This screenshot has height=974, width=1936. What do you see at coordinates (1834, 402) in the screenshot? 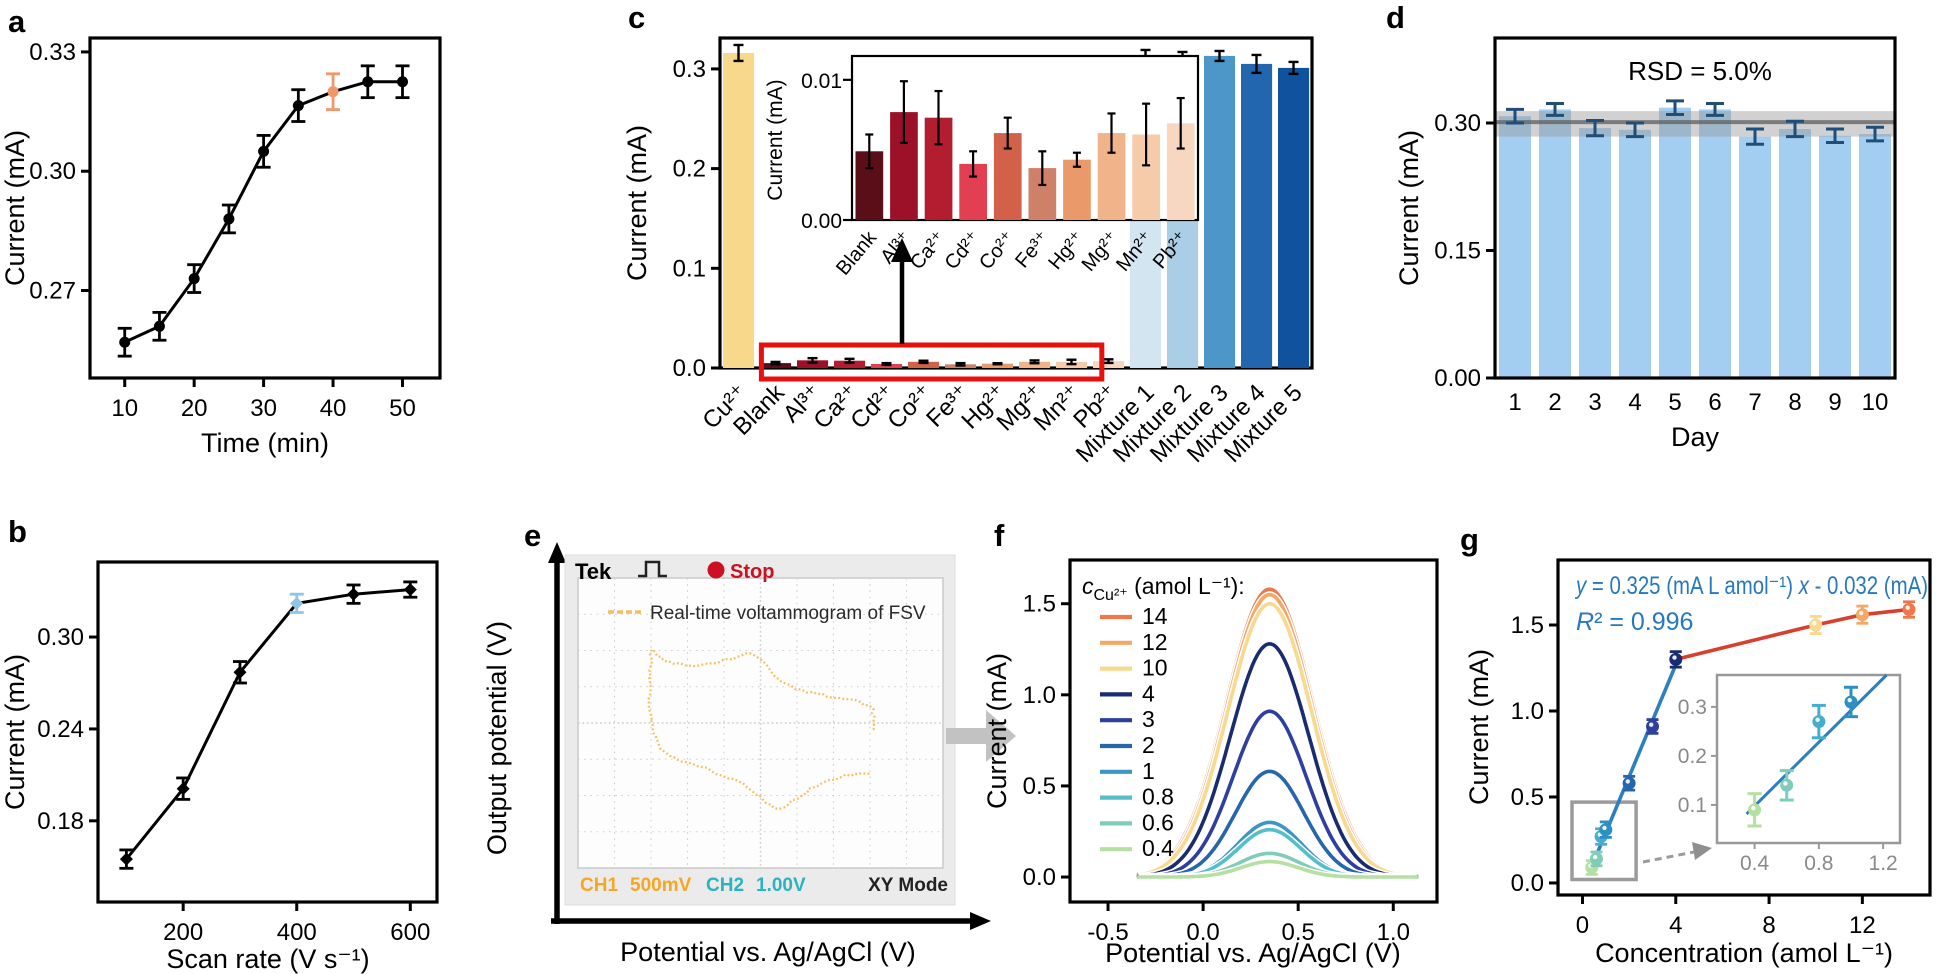
I see `tick-label-x: 9` at bounding box center [1834, 402].